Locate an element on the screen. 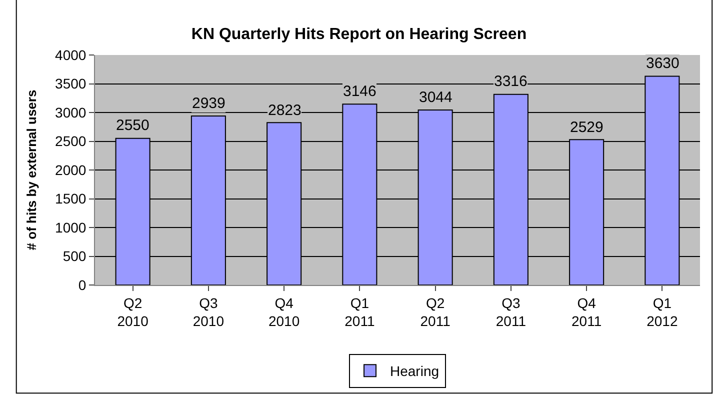 This screenshot has width=718, height=400. y-tick-label: 0 is located at coordinates (82, 284).